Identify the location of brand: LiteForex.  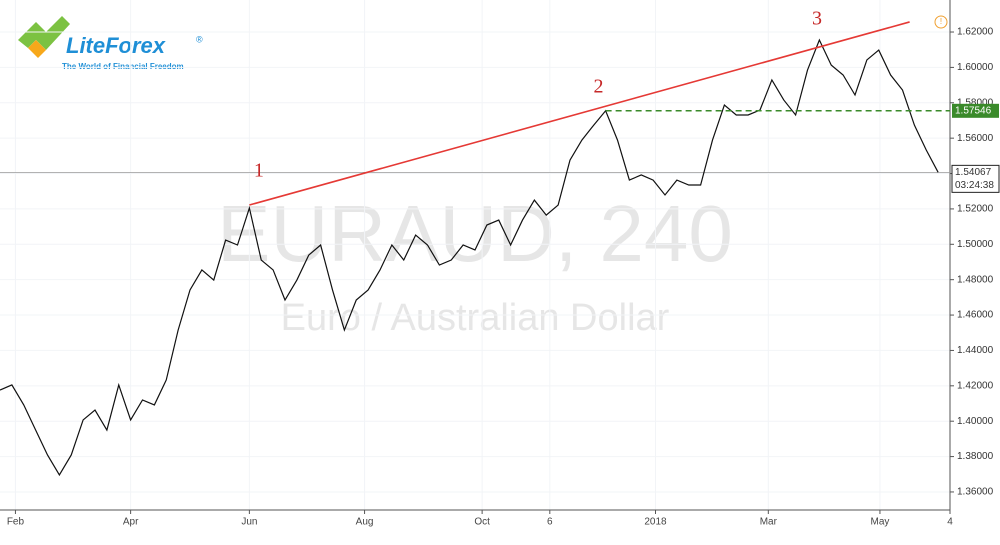
(116, 45).